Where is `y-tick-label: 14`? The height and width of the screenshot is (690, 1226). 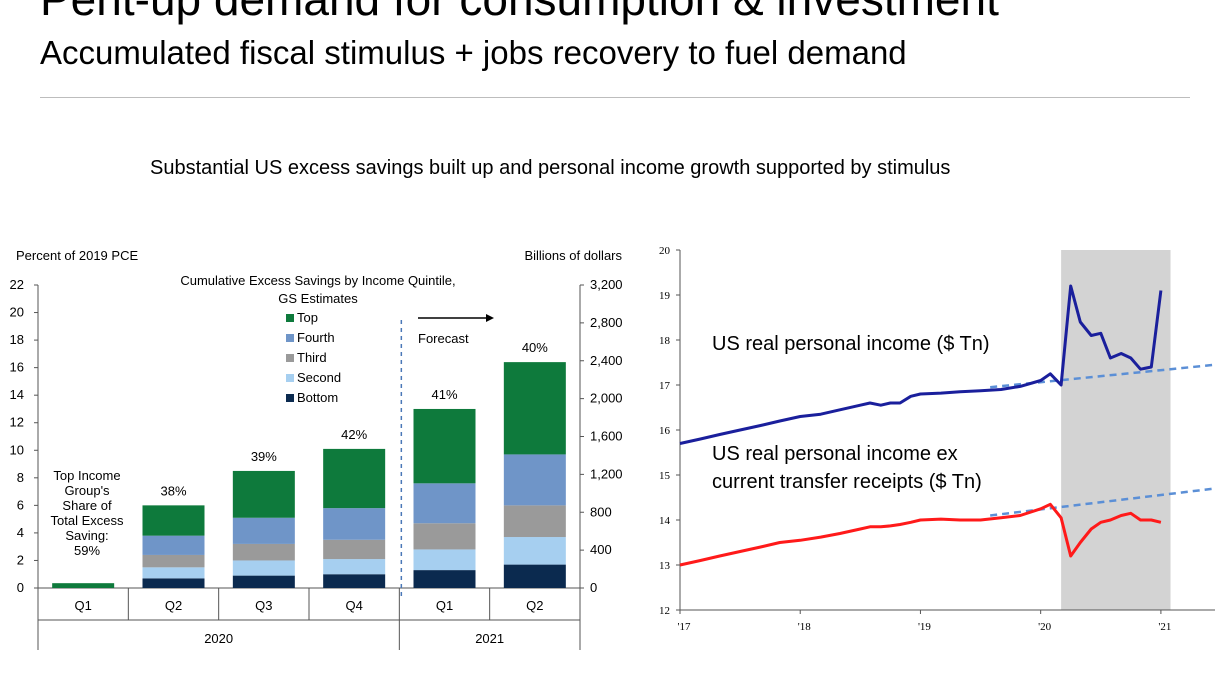
y-tick-label: 14 is located at coordinates (665, 521).